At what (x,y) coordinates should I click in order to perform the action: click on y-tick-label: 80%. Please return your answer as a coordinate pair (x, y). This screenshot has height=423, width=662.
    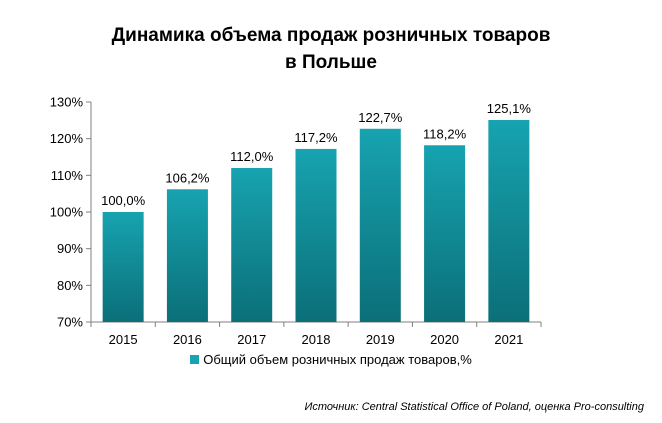
    Looking at the image, I should click on (70, 285).